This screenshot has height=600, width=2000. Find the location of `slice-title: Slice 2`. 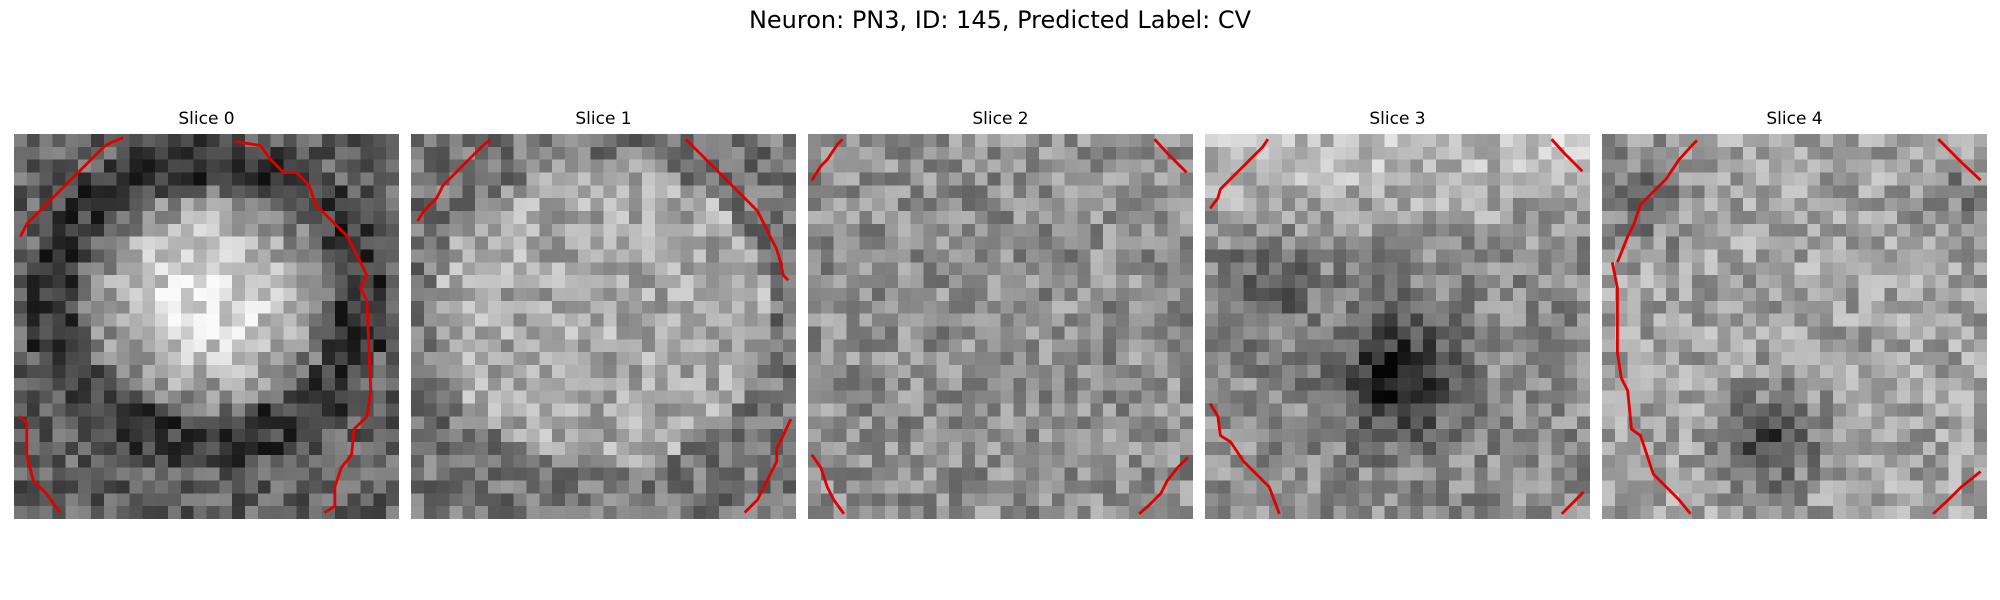

slice-title: Slice 2 is located at coordinates (1000, 119).